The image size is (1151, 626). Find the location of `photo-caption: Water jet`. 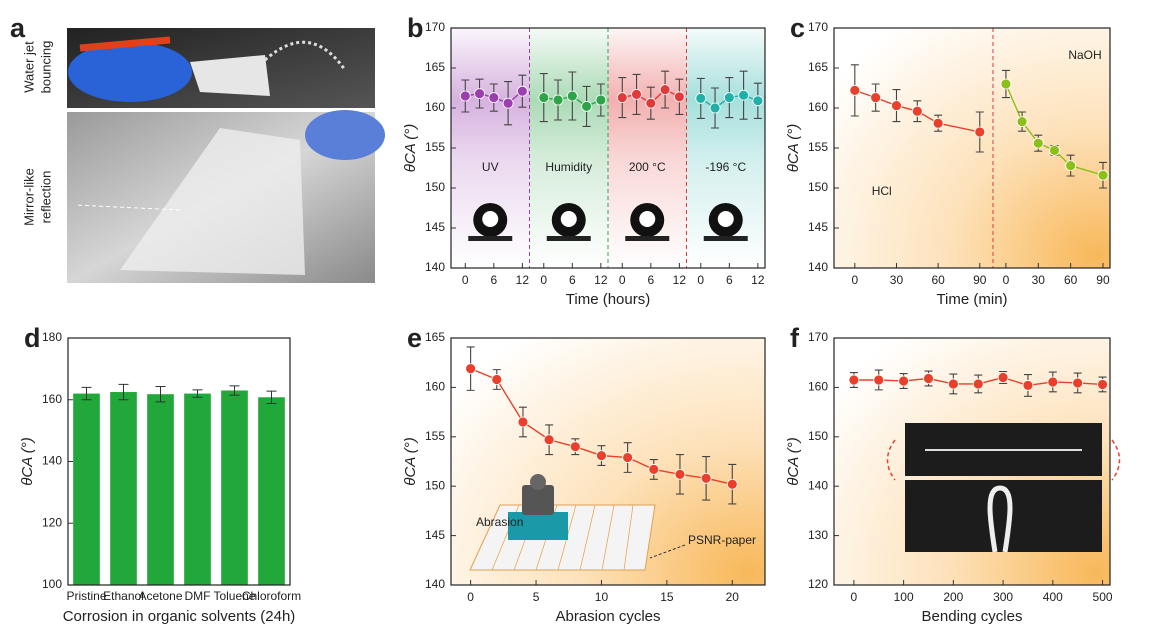

photo-caption: Water jet is located at coordinates (28, 67).